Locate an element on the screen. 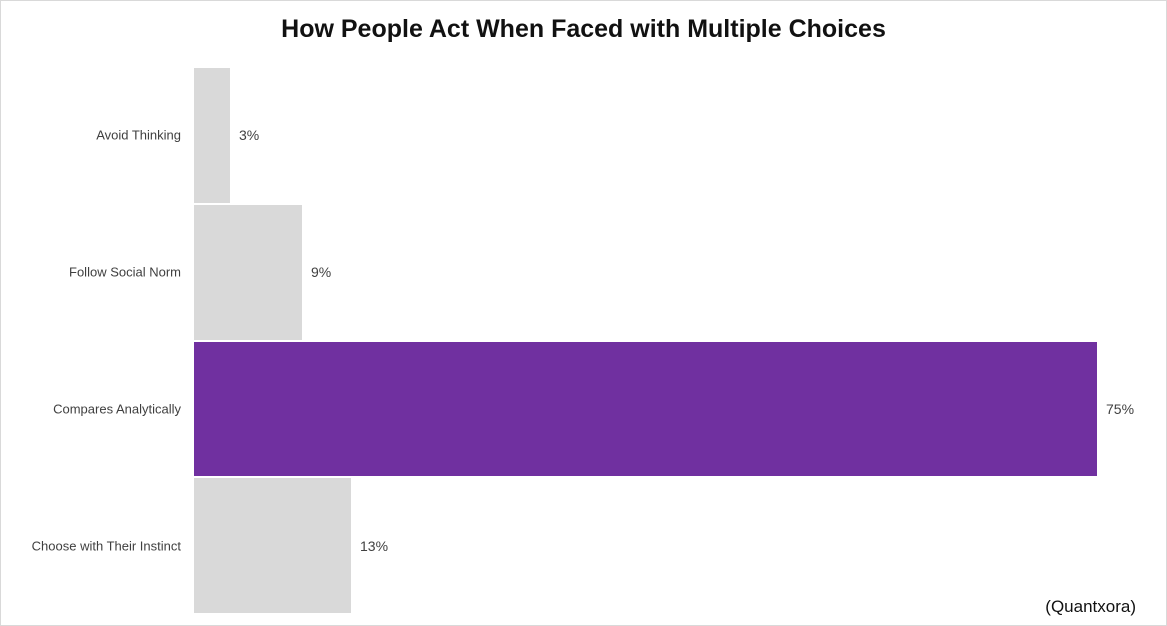  value-label: 3% is located at coordinates (249, 135).